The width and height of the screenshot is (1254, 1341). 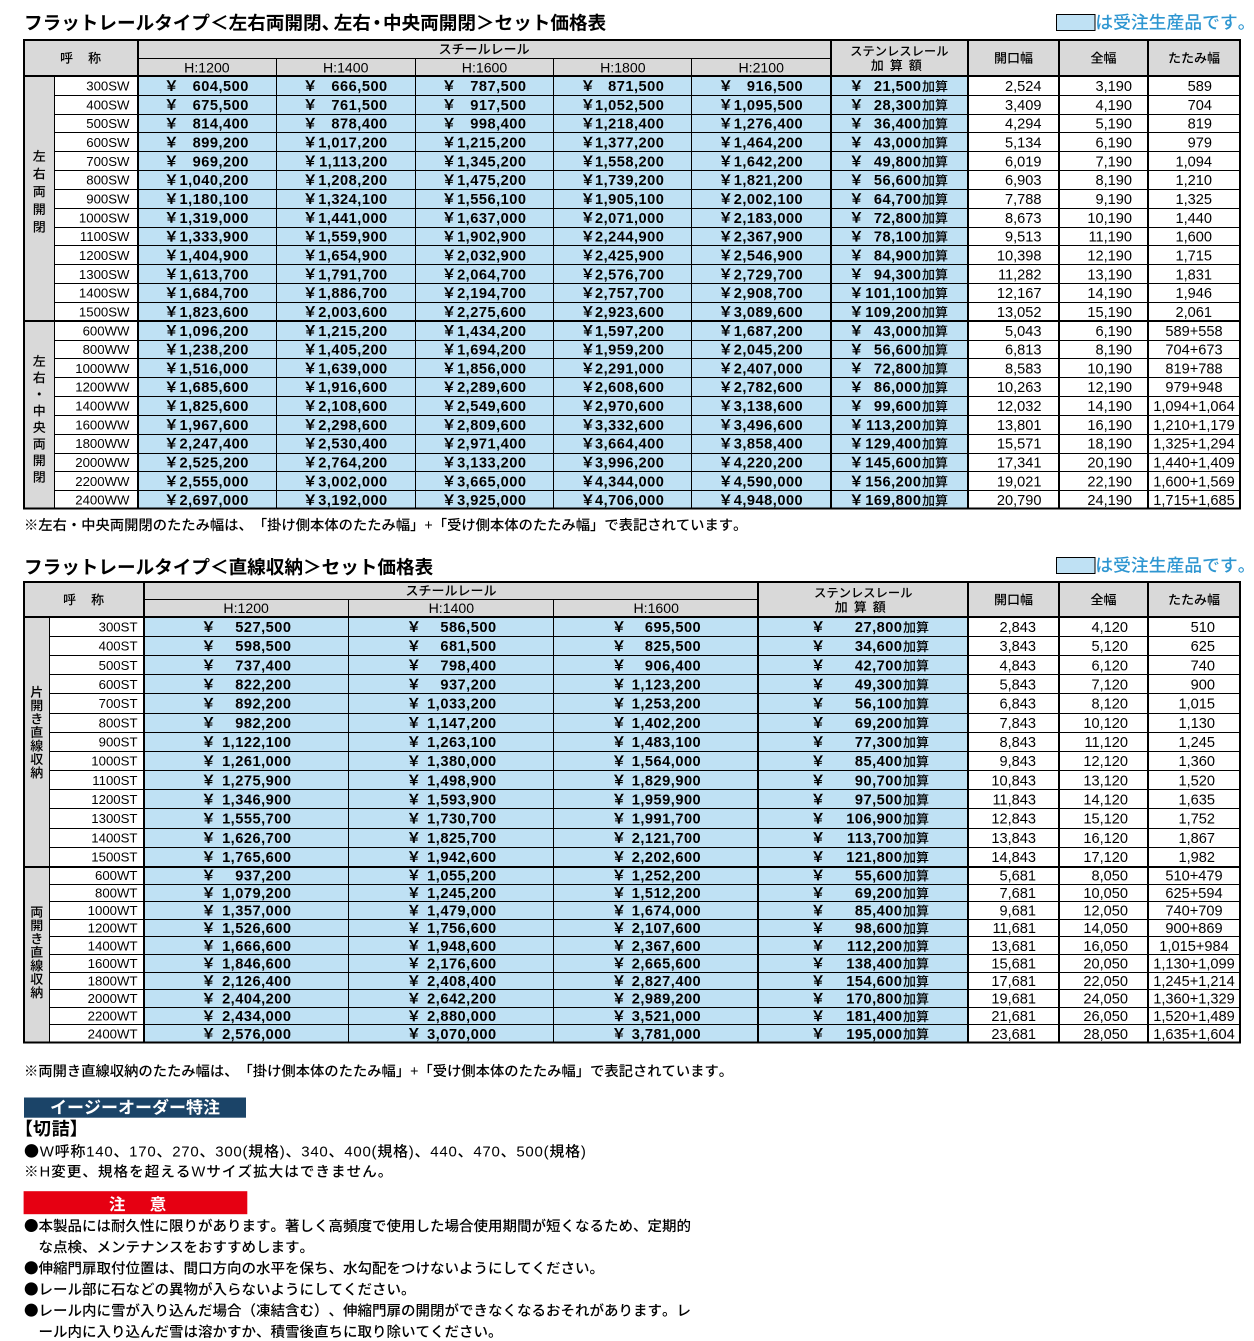 I want to click on svg-text: 819+788, so click(x=1193, y=369).